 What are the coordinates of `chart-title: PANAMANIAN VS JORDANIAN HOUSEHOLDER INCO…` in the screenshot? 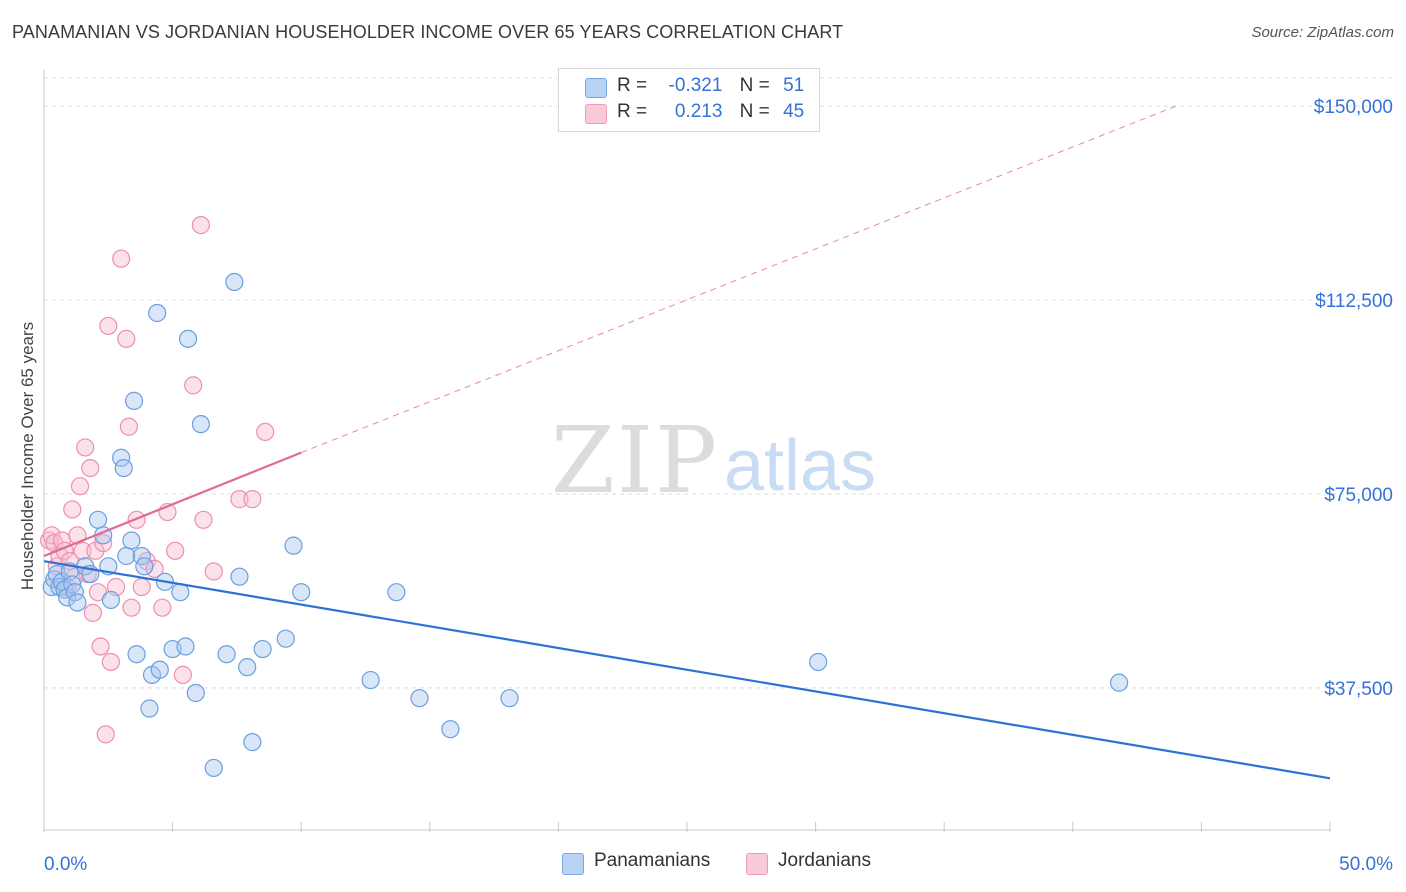 It's located at (428, 32).